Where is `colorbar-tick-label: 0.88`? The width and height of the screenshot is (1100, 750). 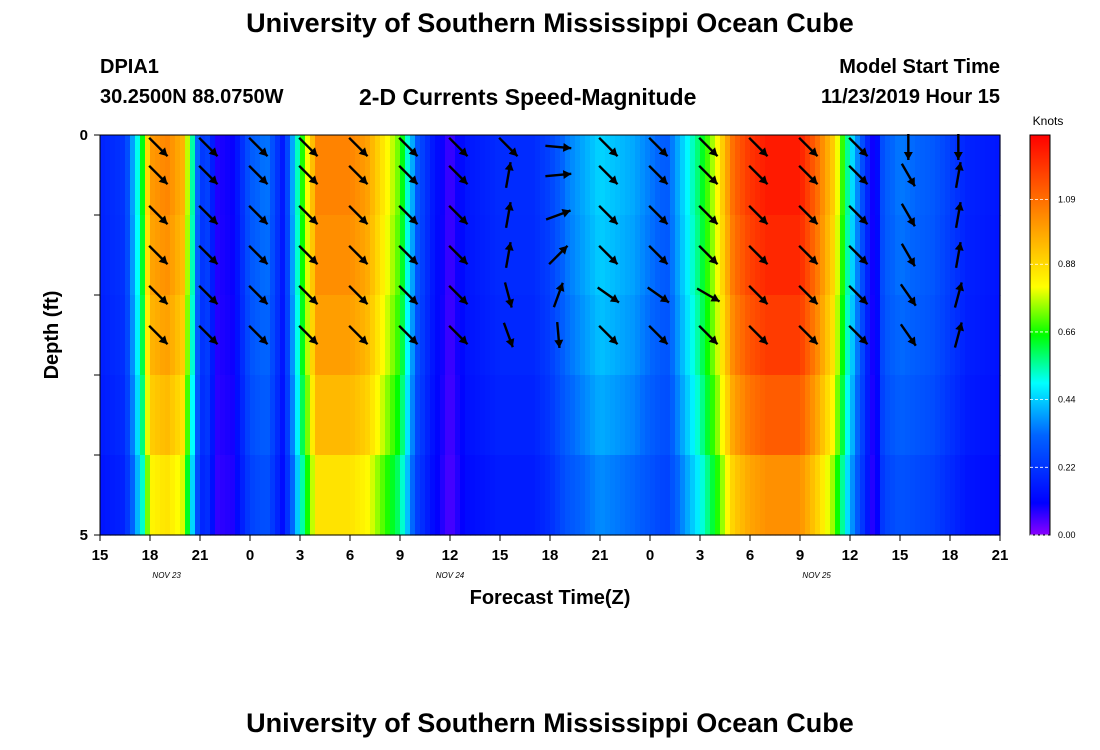 colorbar-tick-label: 0.88 is located at coordinates (1067, 264).